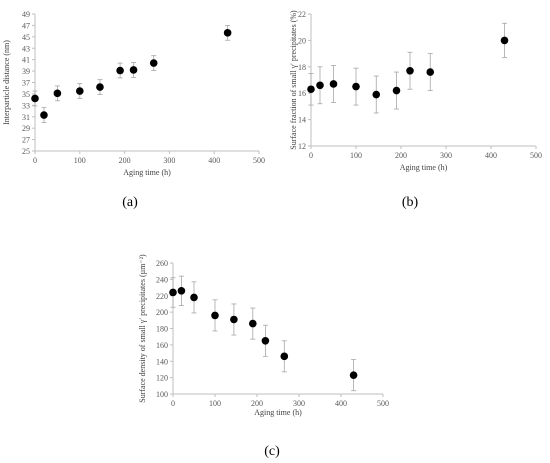 This screenshot has width=550, height=463. Describe the element at coordinates (162, 263) in the screenshot. I see `y-tick-label: 260` at that location.